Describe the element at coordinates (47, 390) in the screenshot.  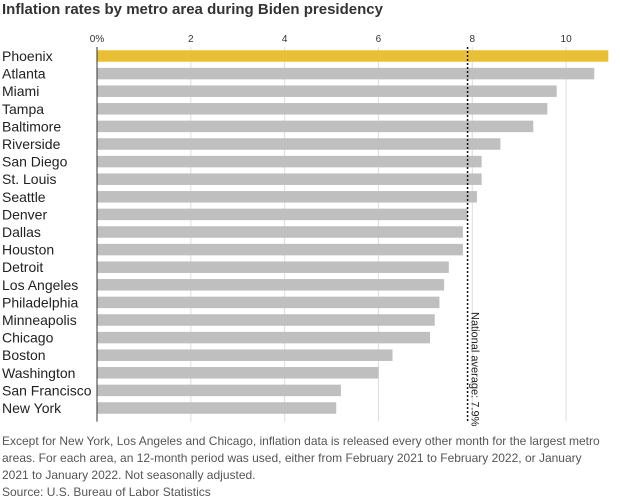
I see `category-label: San Francisco` at that location.